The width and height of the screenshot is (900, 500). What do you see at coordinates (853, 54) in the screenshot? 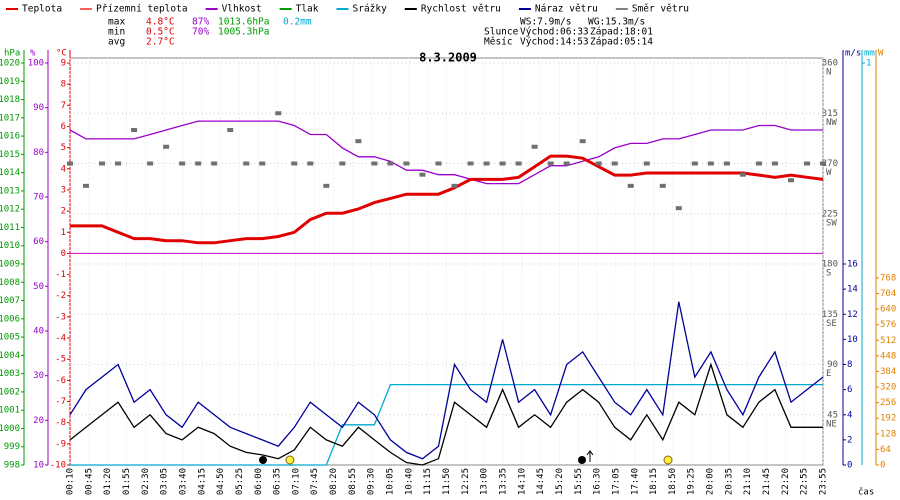
I see `axis-unit: m/s` at bounding box center [853, 54].